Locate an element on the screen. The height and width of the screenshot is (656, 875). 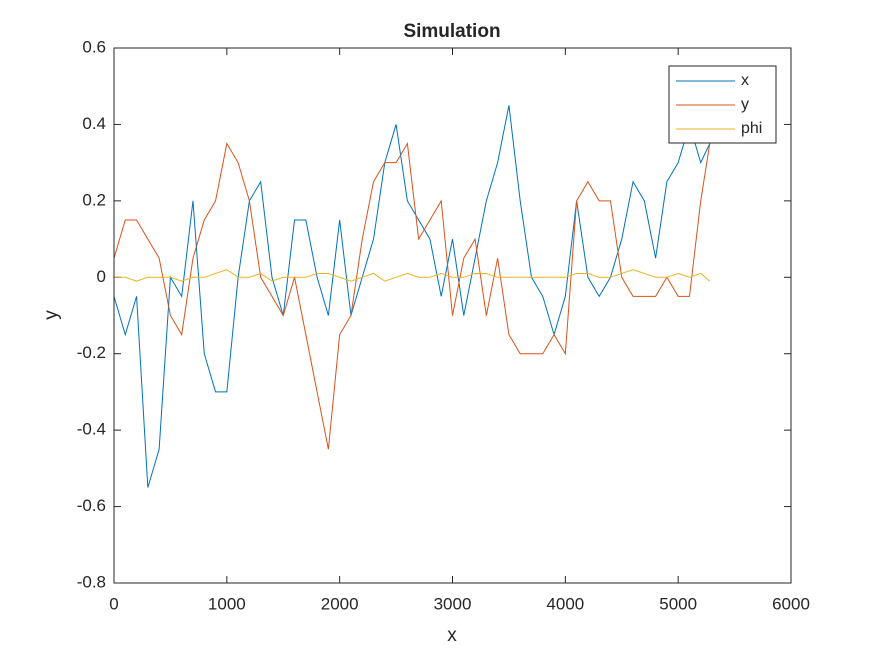
y-tick-label: 0 is located at coordinates (101, 276).